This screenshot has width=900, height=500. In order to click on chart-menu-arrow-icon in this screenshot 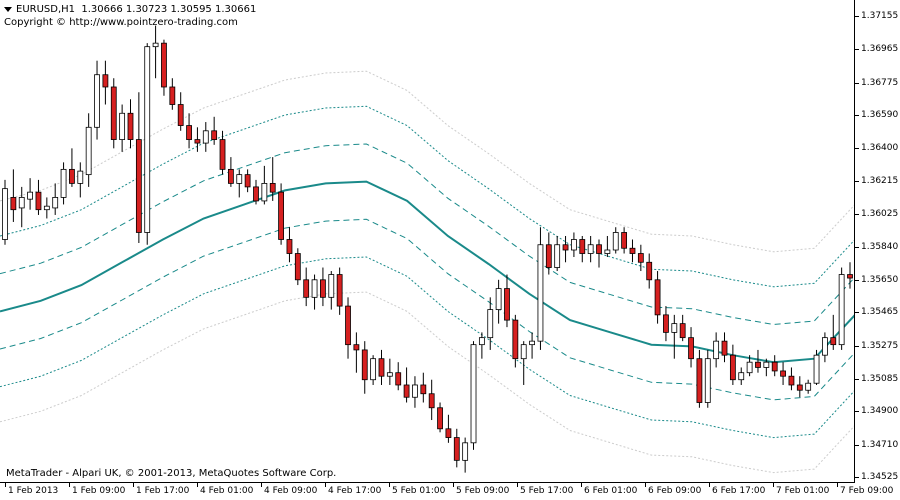, I will do `click(8, 9)`.